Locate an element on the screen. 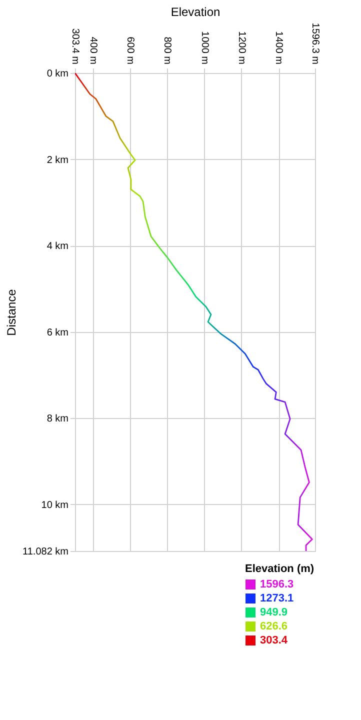 Image resolution: width=361 pixels, height=720 pixels. x-tick-label: 1000 m is located at coordinates (204, 47).